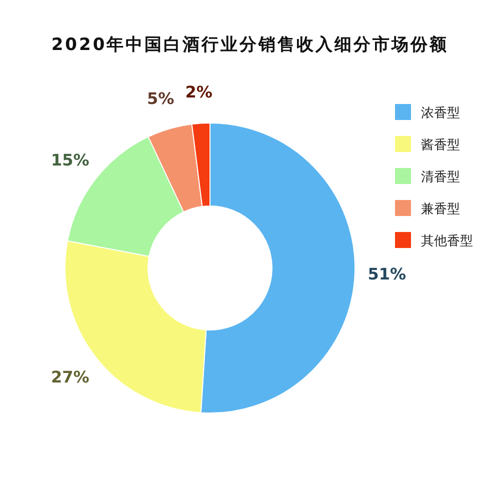 The image size is (500, 482). What do you see at coordinates (440, 145) in the screenshot?
I see `legend-label: 酱香型` at bounding box center [440, 145].